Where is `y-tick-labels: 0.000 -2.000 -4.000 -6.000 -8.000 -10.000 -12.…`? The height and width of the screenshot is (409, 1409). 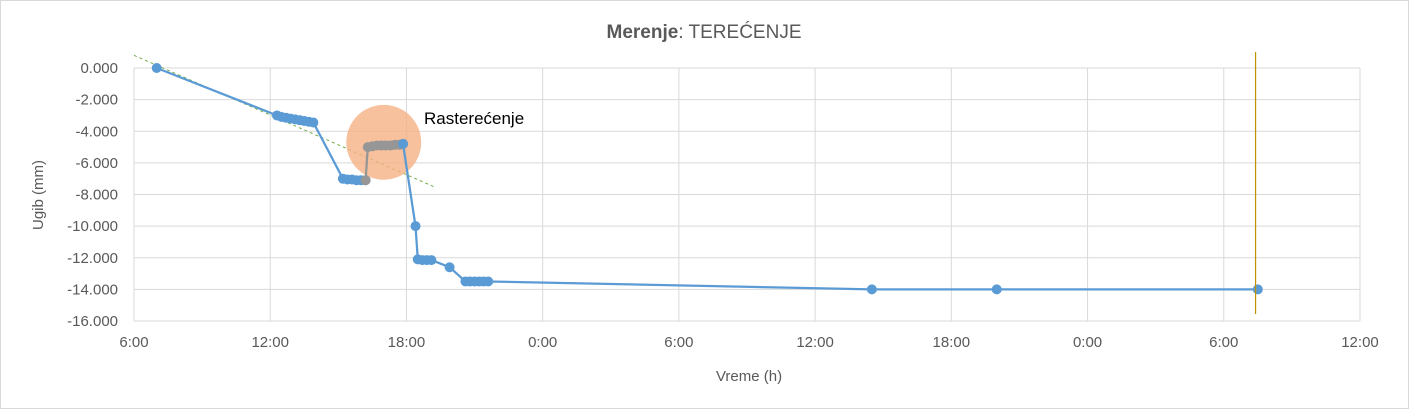
y-tick-labels: 0.000 -2.000 -4.000 -6.000 -8.000 -10.000 -12.… is located at coordinates (92, 195).